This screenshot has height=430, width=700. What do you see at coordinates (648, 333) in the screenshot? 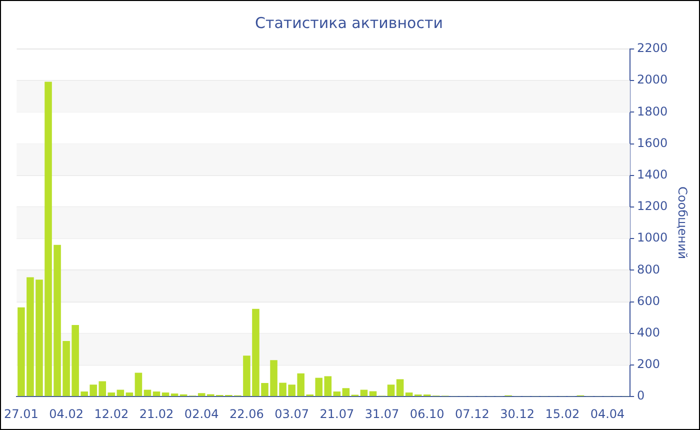
I see `y-tick-label: 400` at bounding box center [648, 333].